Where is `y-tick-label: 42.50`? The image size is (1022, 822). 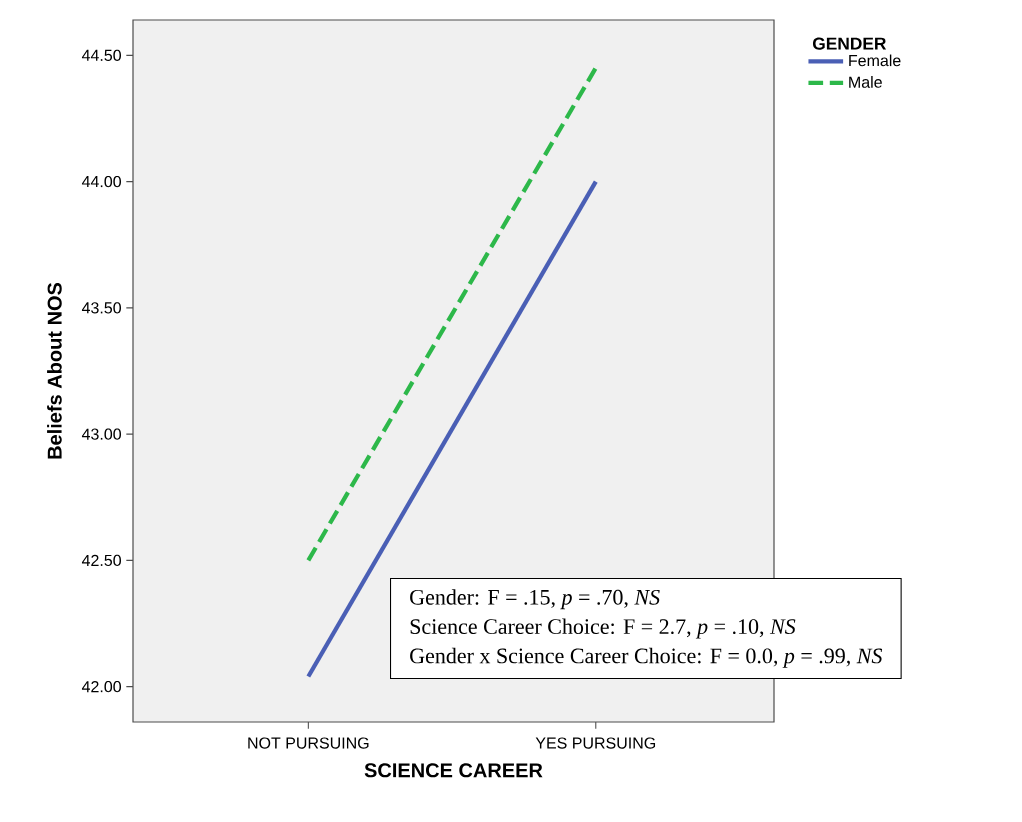 y-tick-label: 42.50 is located at coordinates (101, 560).